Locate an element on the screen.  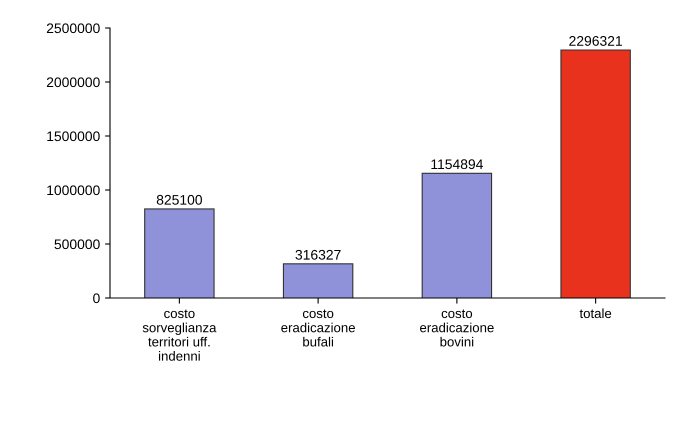
data-label: 1154894 is located at coordinates (457, 164).